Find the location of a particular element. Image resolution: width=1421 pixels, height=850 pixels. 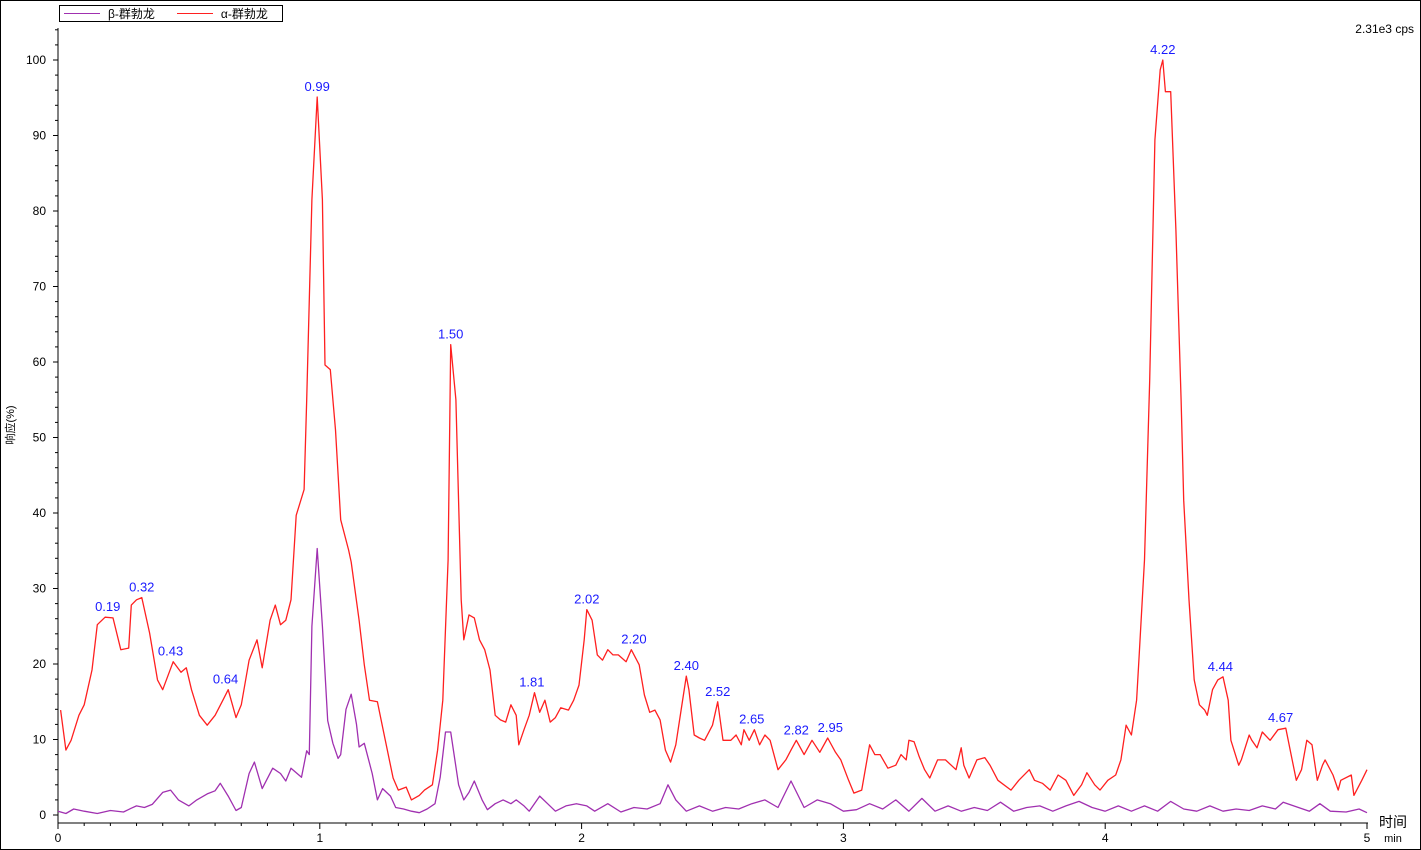

y-axis-title: 响应(%) is located at coordinates (10, 424).